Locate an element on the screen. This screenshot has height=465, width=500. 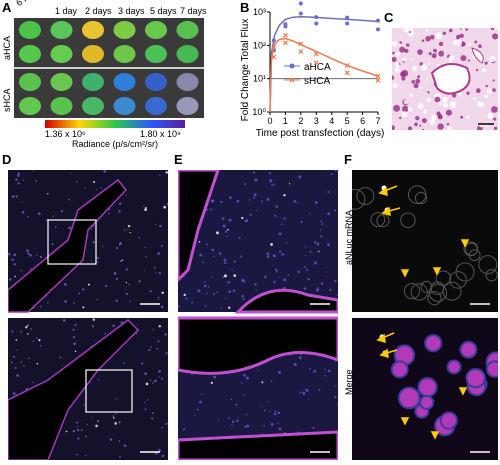
x-tick-label: 0 is located at coordinates (269, 121).